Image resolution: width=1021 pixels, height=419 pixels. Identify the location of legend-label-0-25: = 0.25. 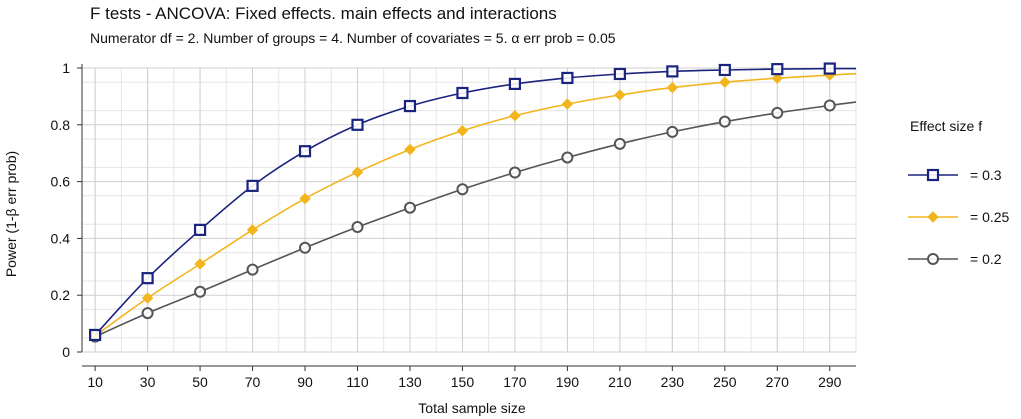
(990, 217).